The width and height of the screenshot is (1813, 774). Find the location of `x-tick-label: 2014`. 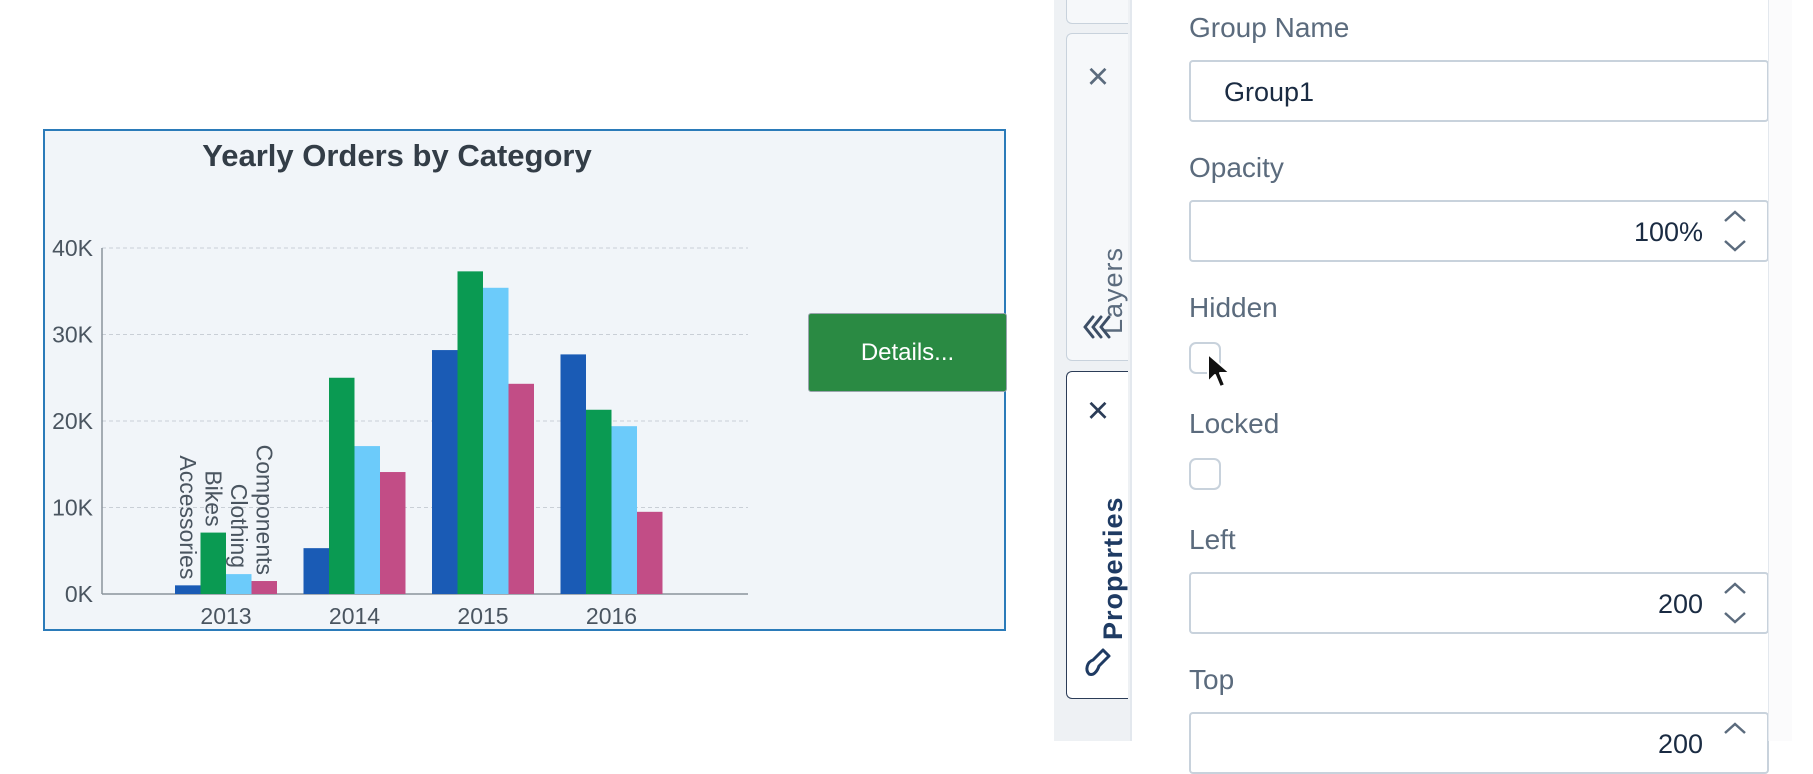

x-tick-label: 2014 is located at coordinates (354, 616).